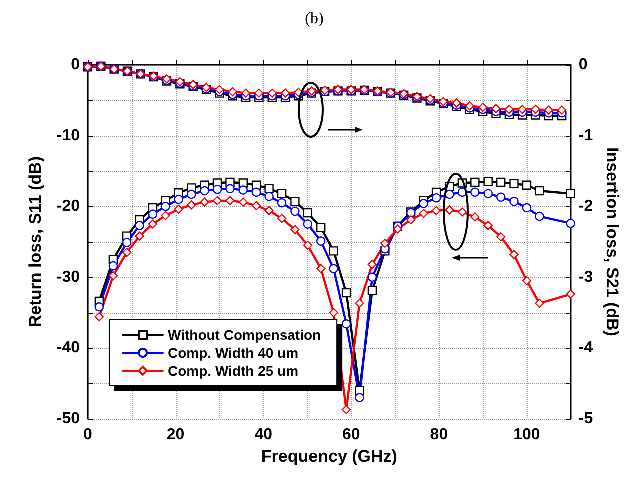 Image resolution: width=629 pixels, height=478 pixels. I want to click on x-tick-label: 40, so click(263, 435).